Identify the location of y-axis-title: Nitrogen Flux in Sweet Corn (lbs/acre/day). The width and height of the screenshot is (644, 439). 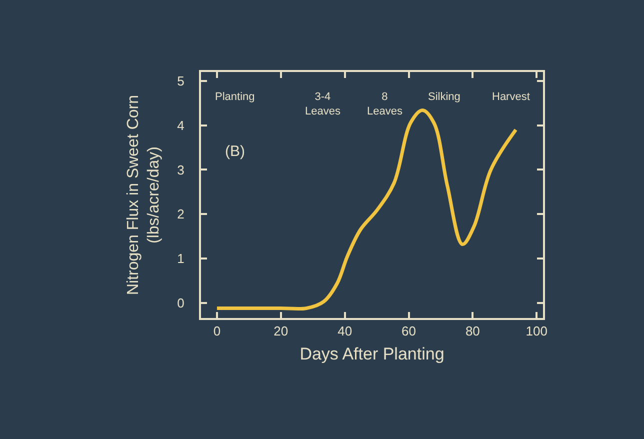
(143, 195).